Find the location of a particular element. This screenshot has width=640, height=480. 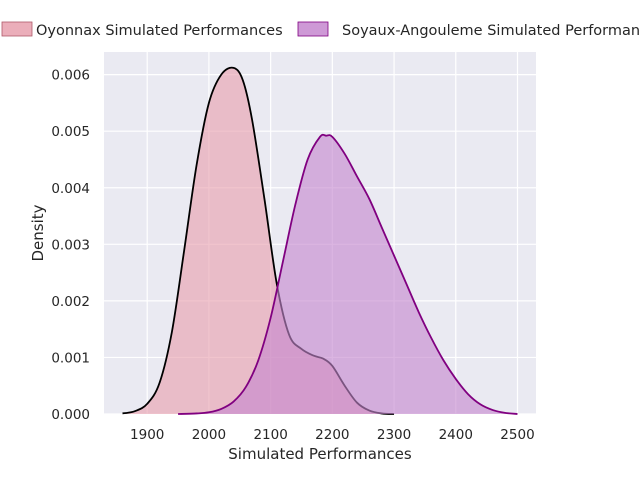

x-tick-label: 2300 is located at coordinates (394, 435).